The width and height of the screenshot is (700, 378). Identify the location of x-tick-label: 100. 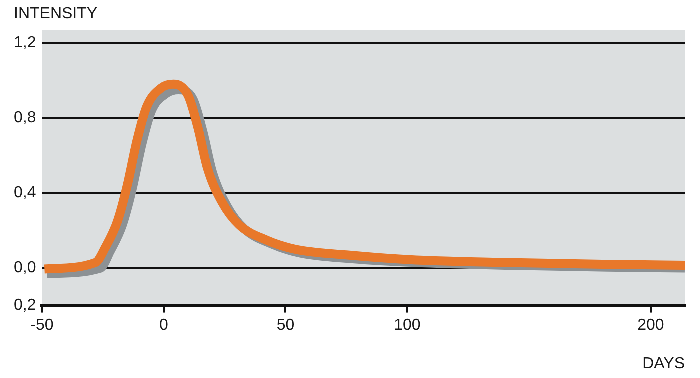
(407, 325).